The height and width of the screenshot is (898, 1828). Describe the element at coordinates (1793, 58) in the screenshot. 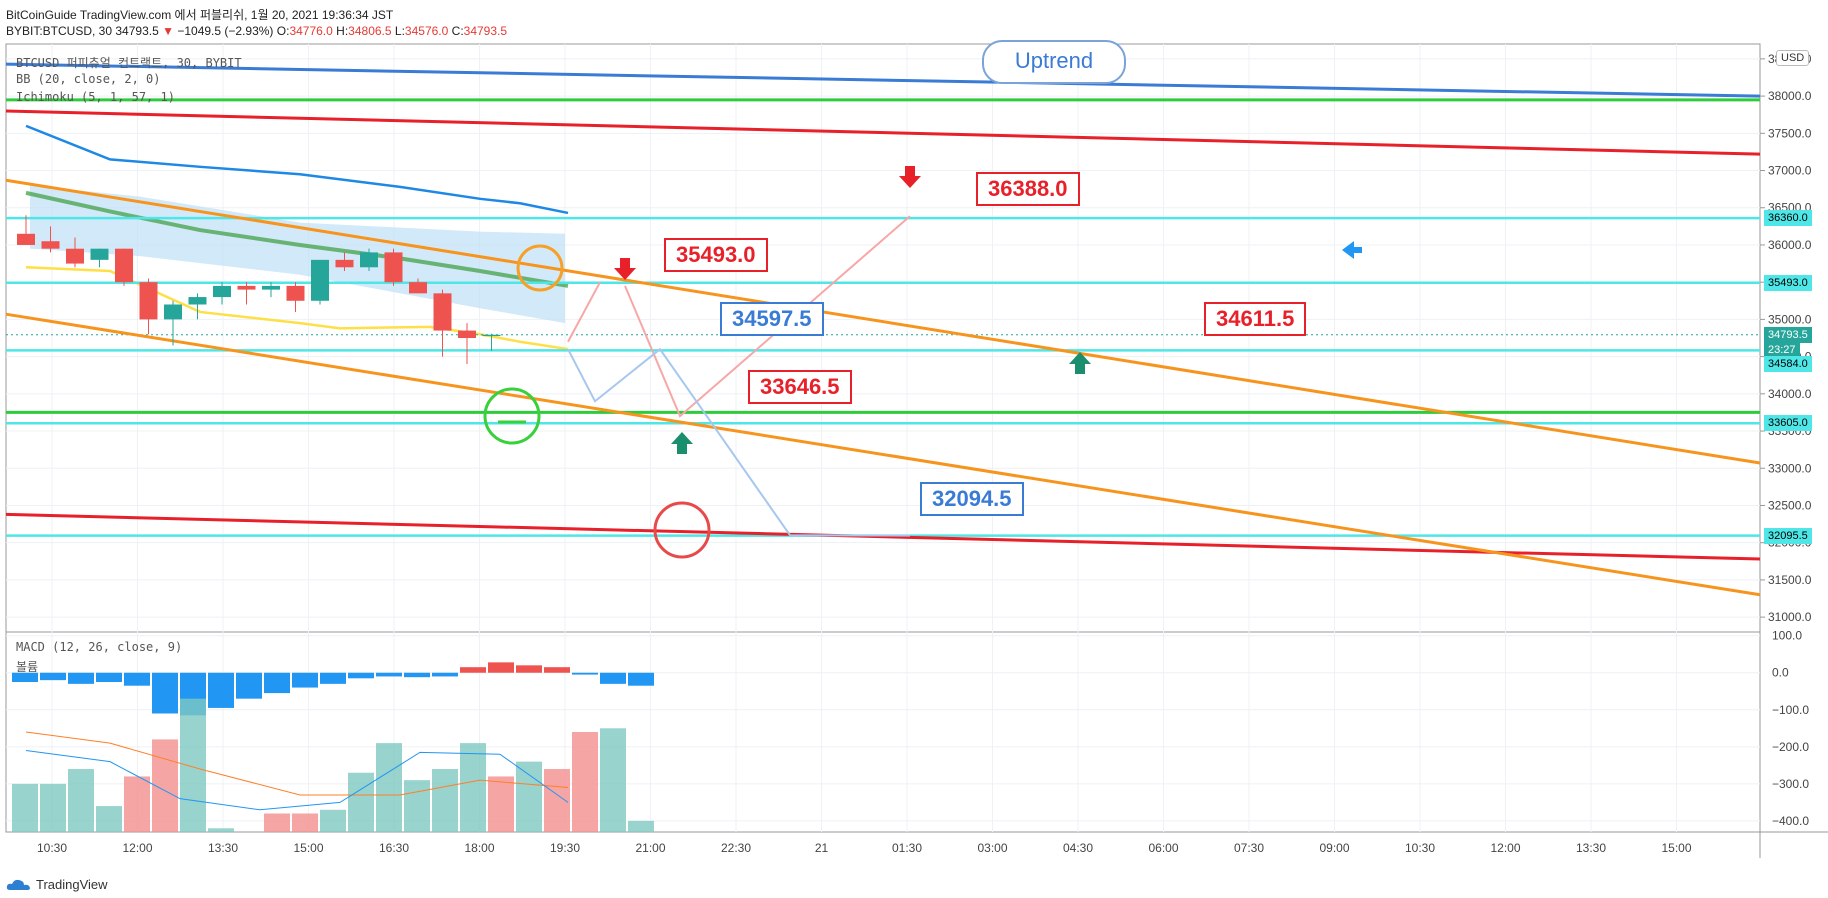

I see `currency-badge: USD` at that location.